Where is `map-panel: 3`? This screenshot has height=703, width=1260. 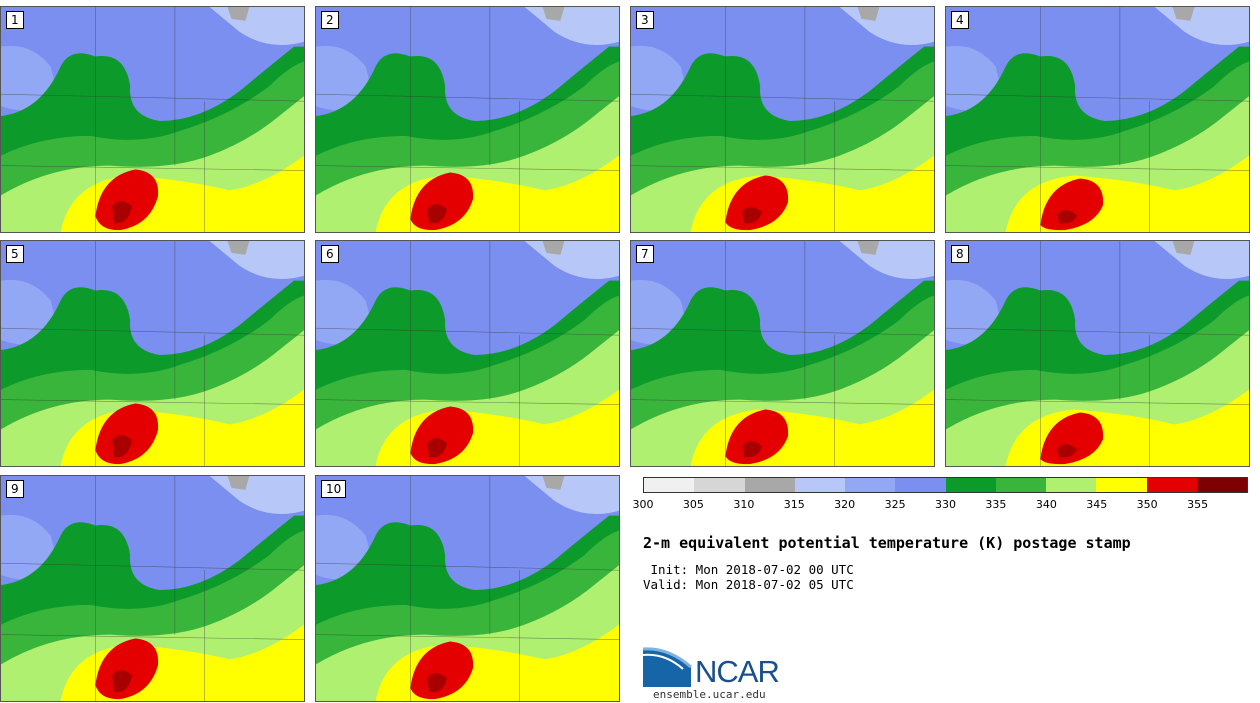
map-panel: 3 is located at coordinates (782, 119).